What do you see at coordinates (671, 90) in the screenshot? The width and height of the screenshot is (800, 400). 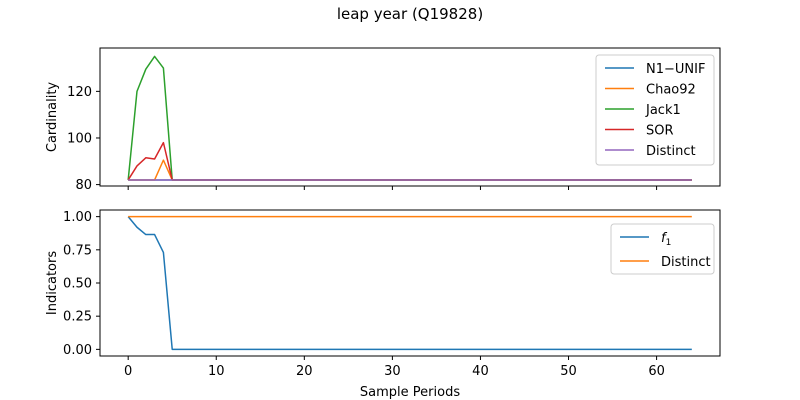 I see `legend-label: Chao92` at bounding box center [671, 90].